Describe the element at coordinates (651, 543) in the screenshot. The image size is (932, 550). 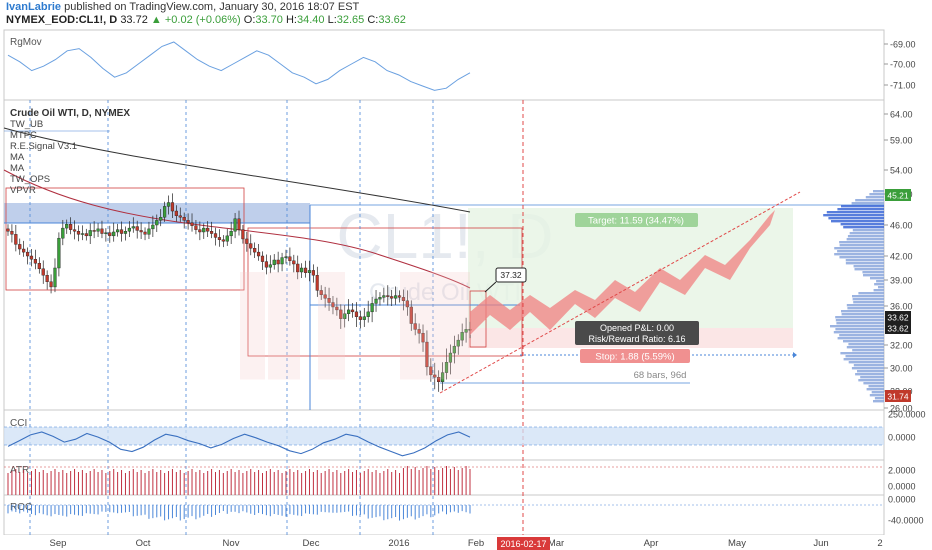
I see `time-tick-label: Apr` at that location.